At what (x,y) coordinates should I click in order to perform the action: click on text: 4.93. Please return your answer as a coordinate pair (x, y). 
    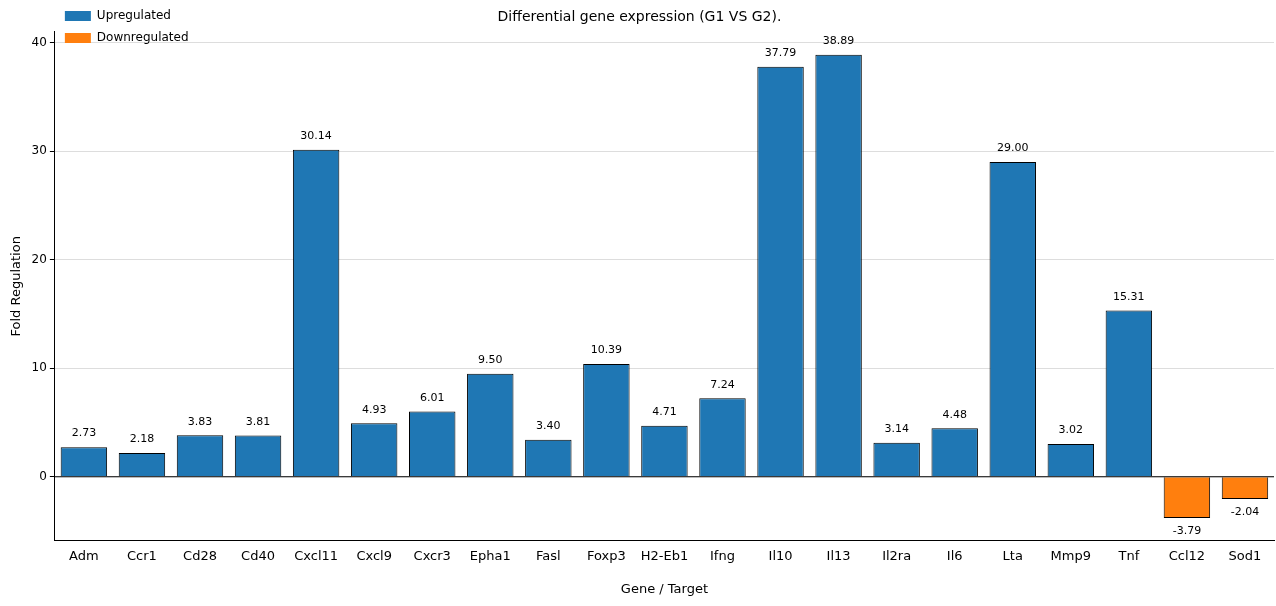
    Looking at the image, I should click on (374, 409).